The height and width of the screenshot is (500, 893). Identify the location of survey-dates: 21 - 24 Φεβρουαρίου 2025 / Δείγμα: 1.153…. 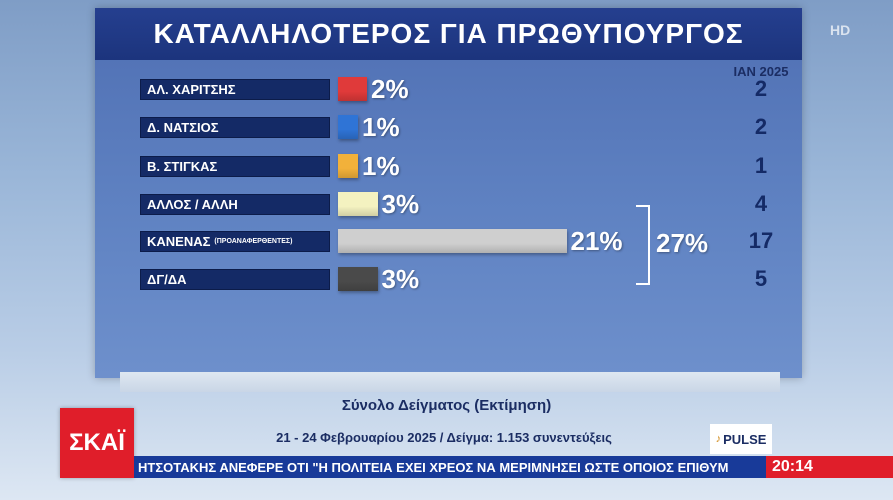
(444, 437).